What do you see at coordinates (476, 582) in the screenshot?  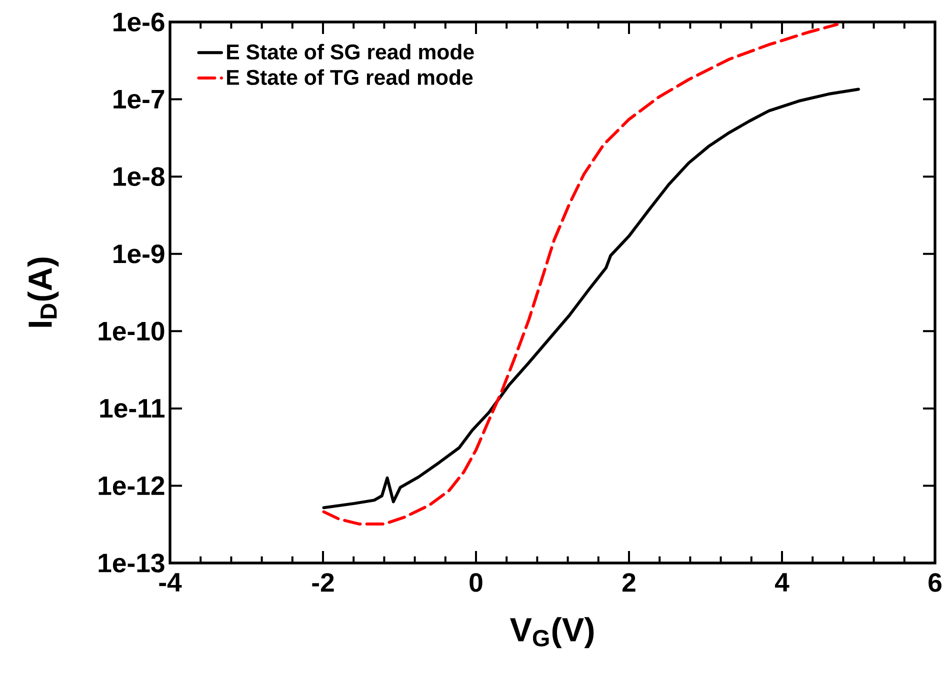 I see `x-tick-label: 0` at bounding box center [476, 582].